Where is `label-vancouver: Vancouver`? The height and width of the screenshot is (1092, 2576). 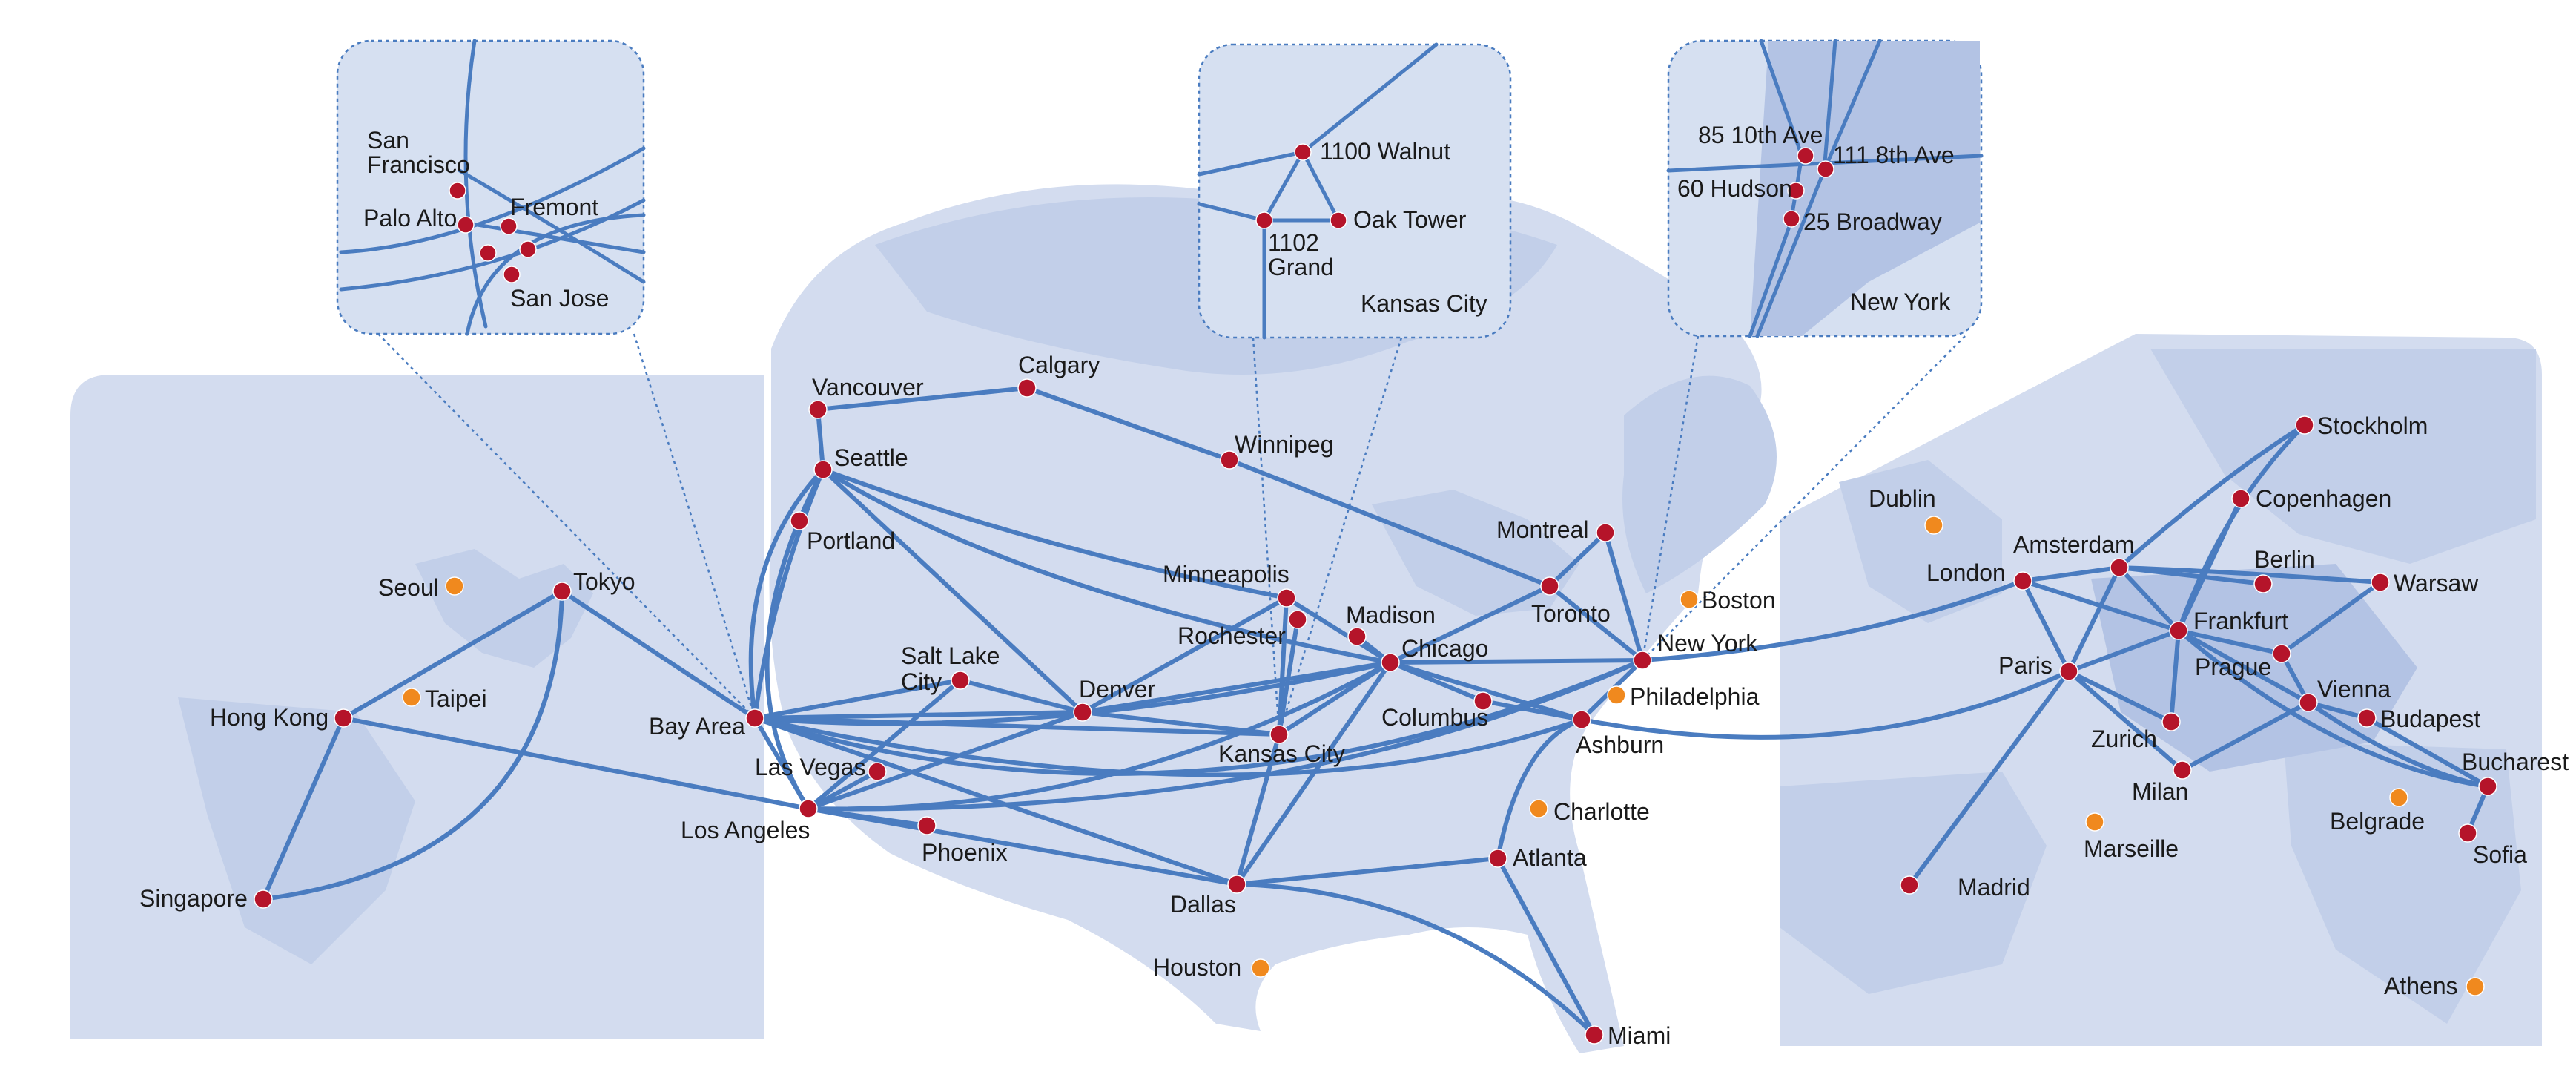 label-vancouver: Vancouver is located at coordinates (868, 387).